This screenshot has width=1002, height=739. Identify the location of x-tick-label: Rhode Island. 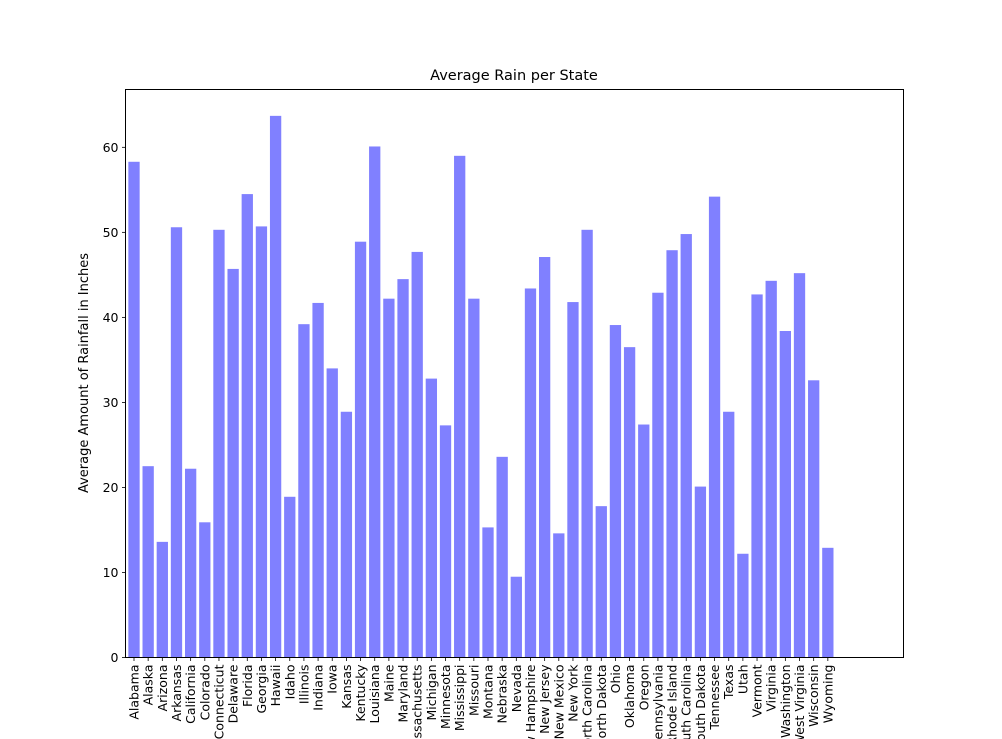
(672, 702).